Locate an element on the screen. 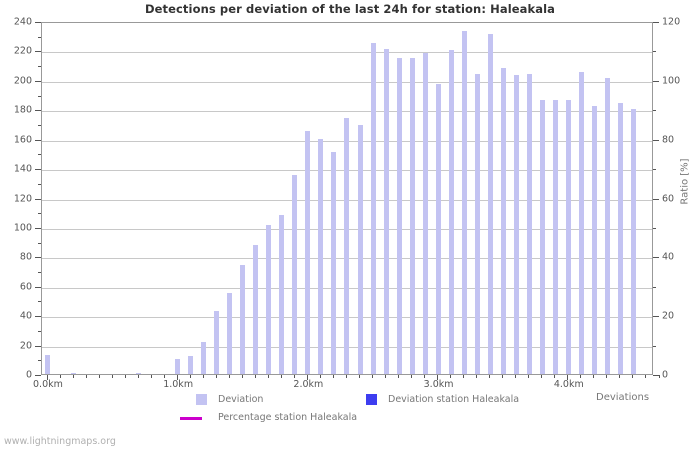  x-tick-label: 1.0km is located at coordinates (178, 384).